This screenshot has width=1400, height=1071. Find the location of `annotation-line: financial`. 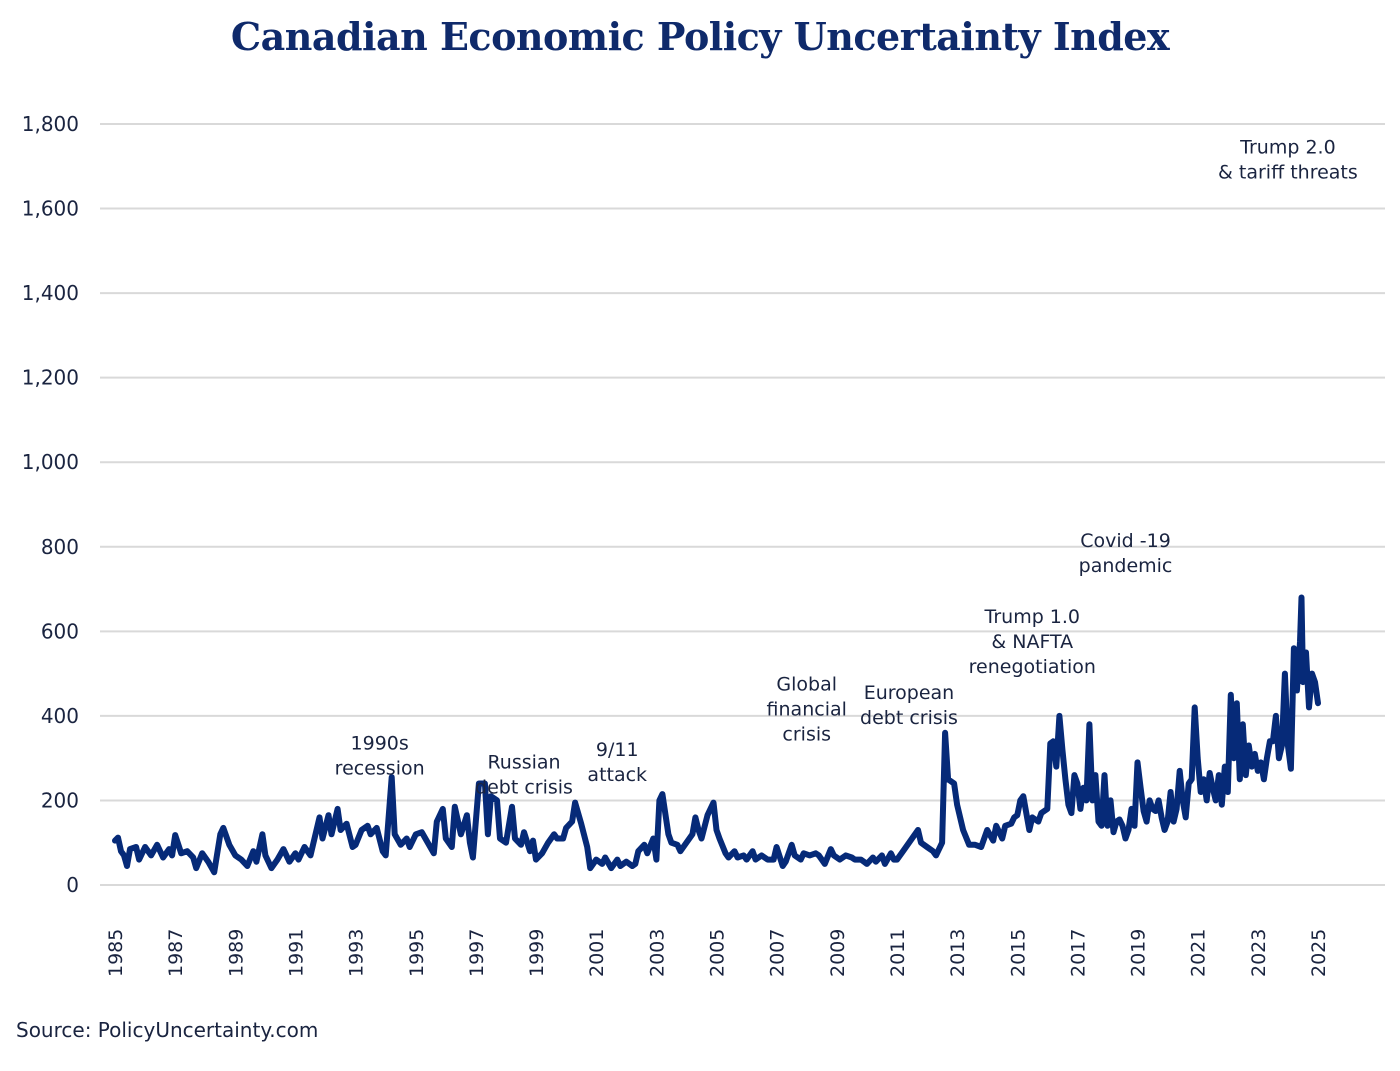

annotation-line: financial is located at coordinates (807, 710).